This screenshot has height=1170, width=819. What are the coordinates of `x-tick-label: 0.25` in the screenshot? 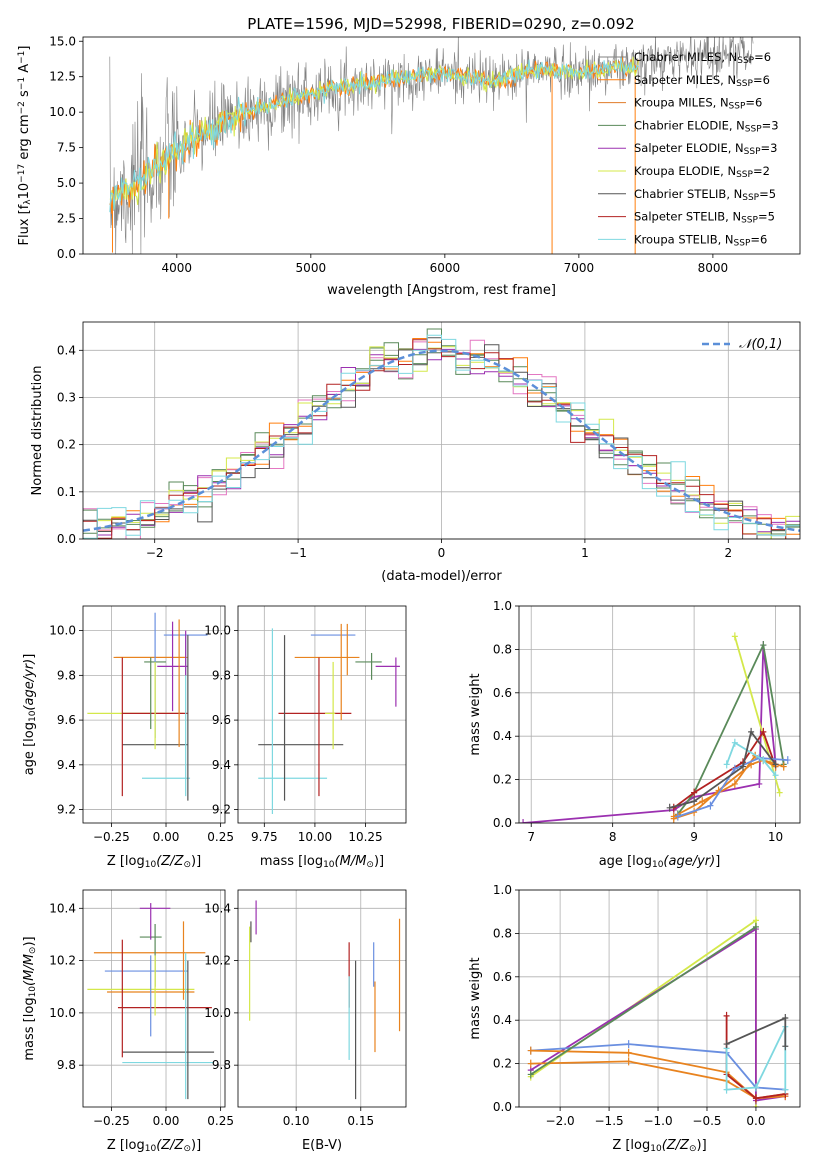 It's located at (220, 1121).